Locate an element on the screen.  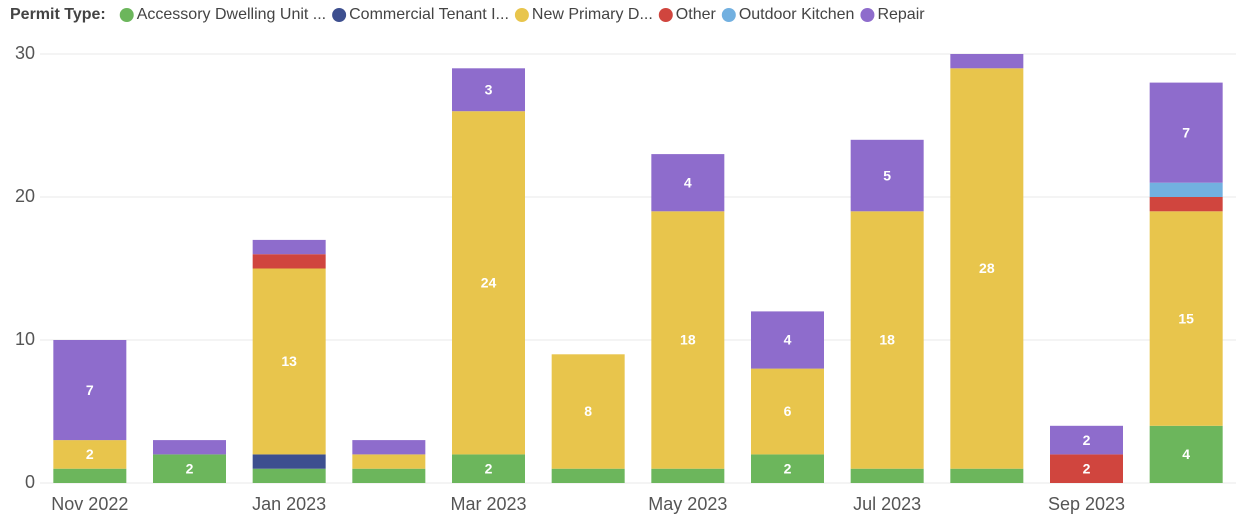
data-label: 6 is located at coordinates (788, 411).